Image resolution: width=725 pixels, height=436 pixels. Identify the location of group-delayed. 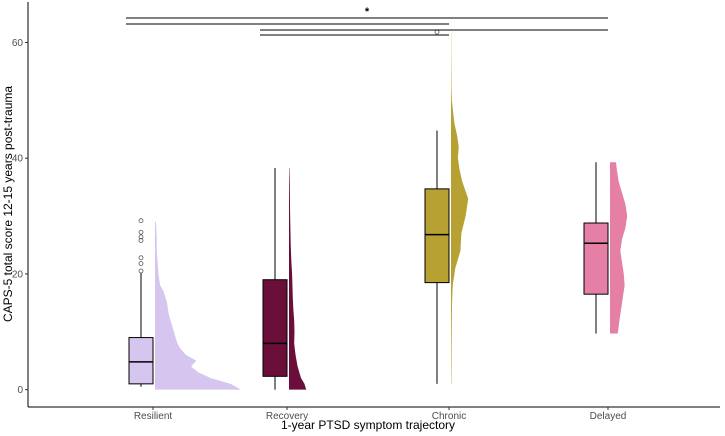
(605, 248).